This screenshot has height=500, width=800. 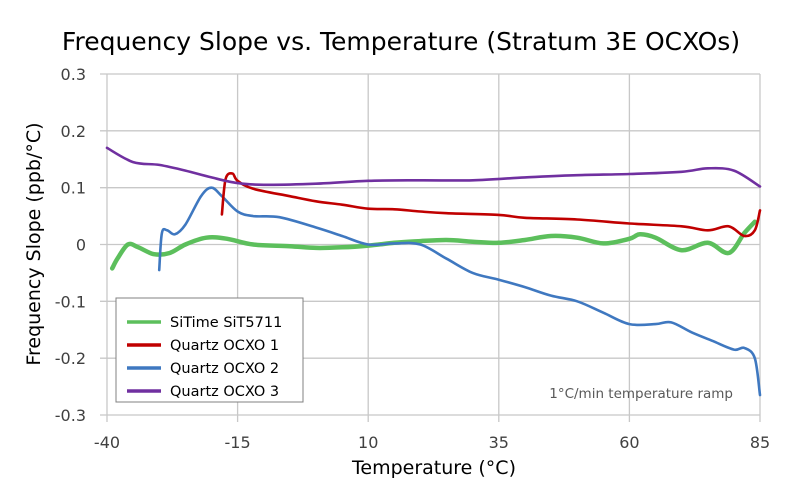 I want to click on x-tick-label: 35, so click(x=499, y=442).